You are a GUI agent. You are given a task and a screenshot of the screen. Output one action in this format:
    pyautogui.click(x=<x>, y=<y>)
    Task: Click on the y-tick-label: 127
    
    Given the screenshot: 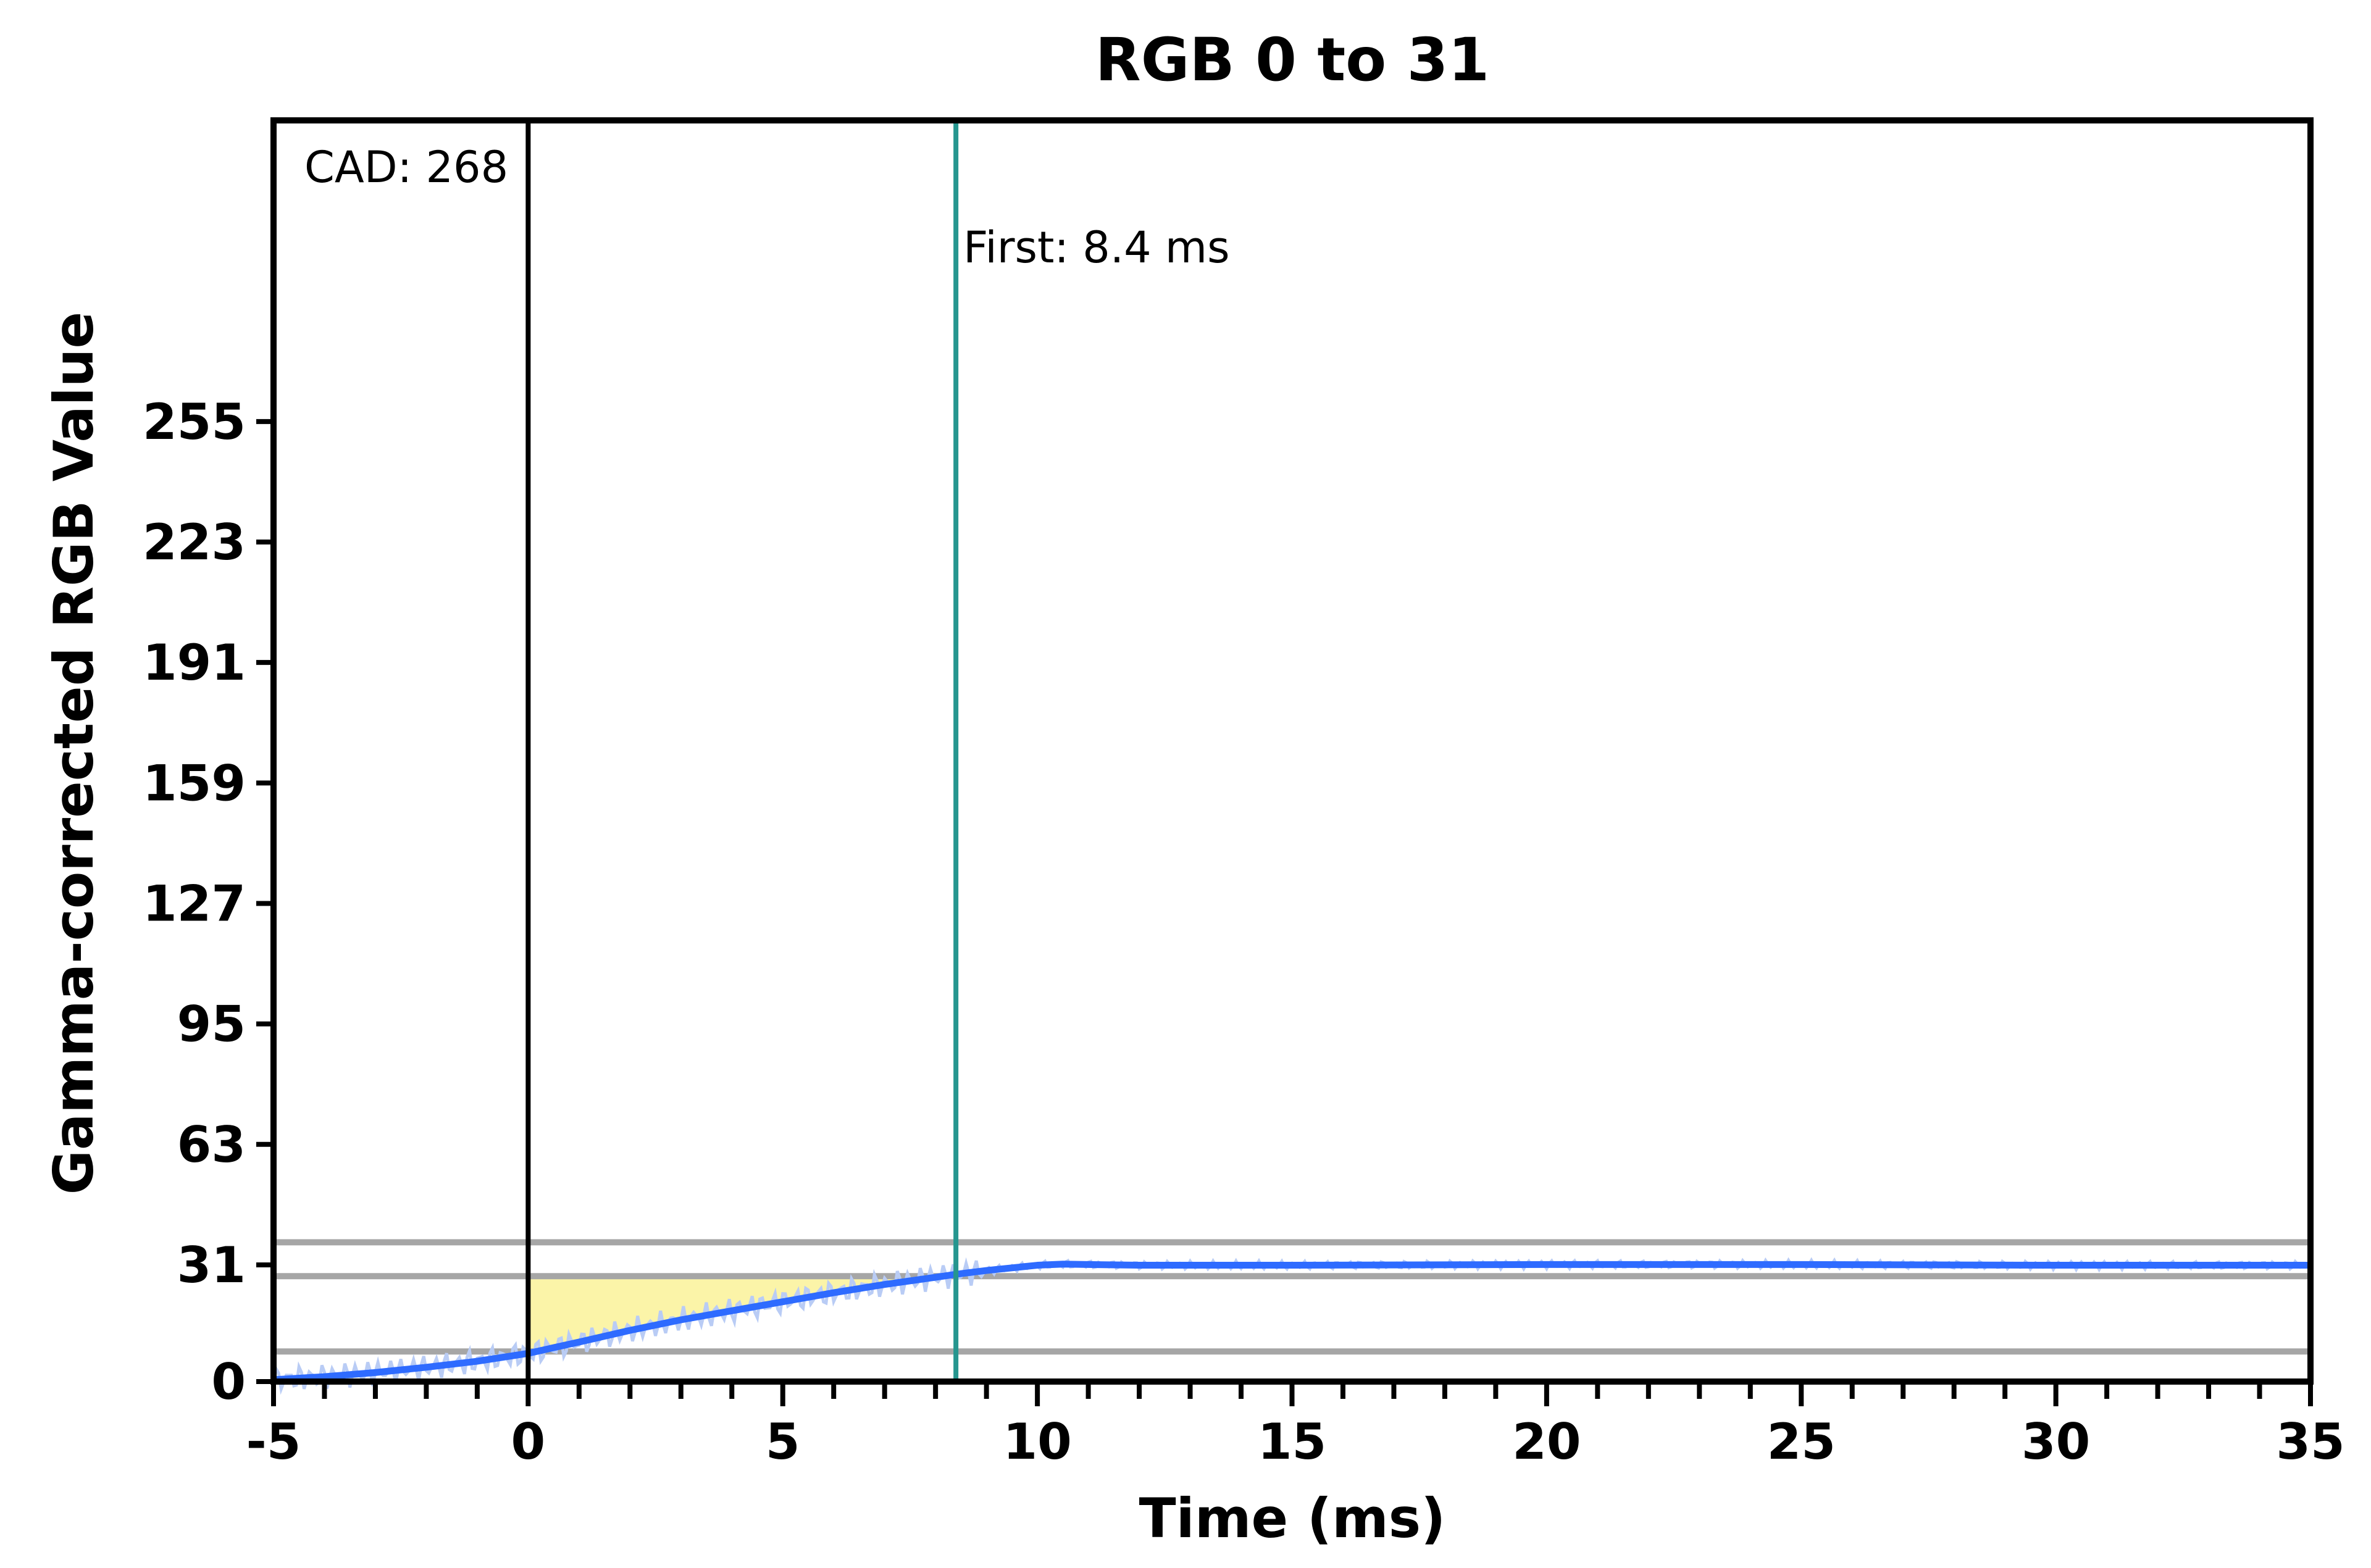 What is the action you would take?
    pyautogui.click(x=194, y=903)
    